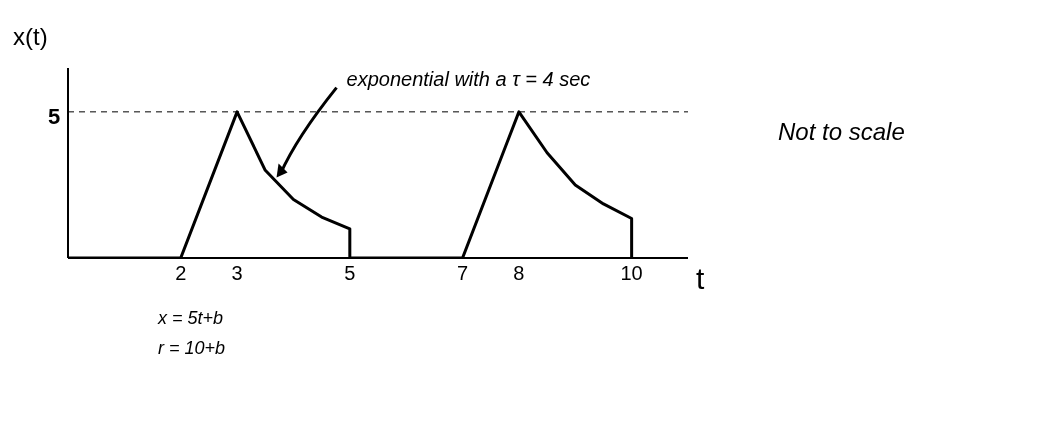 This screenshot has width=1055, height=421. Describe the element at coordinates (192, 348) in the screenshot. I see `text: r = 10+b` at that location.